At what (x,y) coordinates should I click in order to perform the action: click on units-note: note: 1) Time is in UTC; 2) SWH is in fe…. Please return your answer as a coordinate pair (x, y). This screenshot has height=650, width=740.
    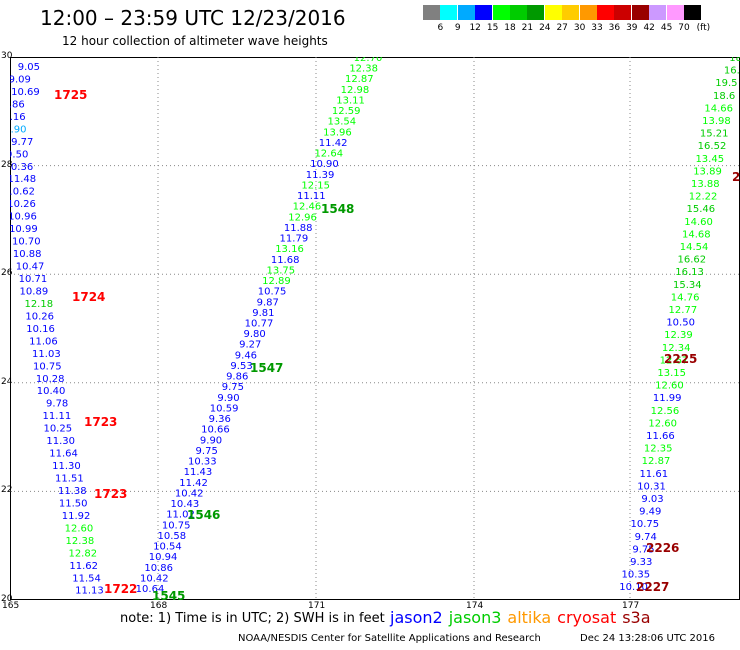
    Looking at the image, I should click on (252, 618).